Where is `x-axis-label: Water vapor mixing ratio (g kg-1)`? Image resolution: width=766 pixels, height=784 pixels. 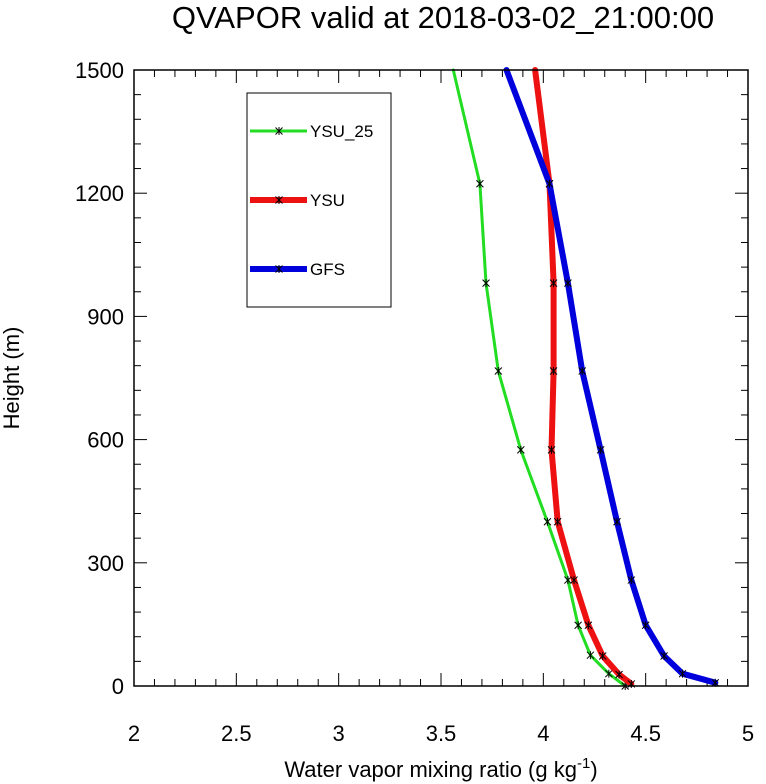 x-axis-label: Water vapor mixing ratio (g kg-1) is located at coordinates (440, 768).